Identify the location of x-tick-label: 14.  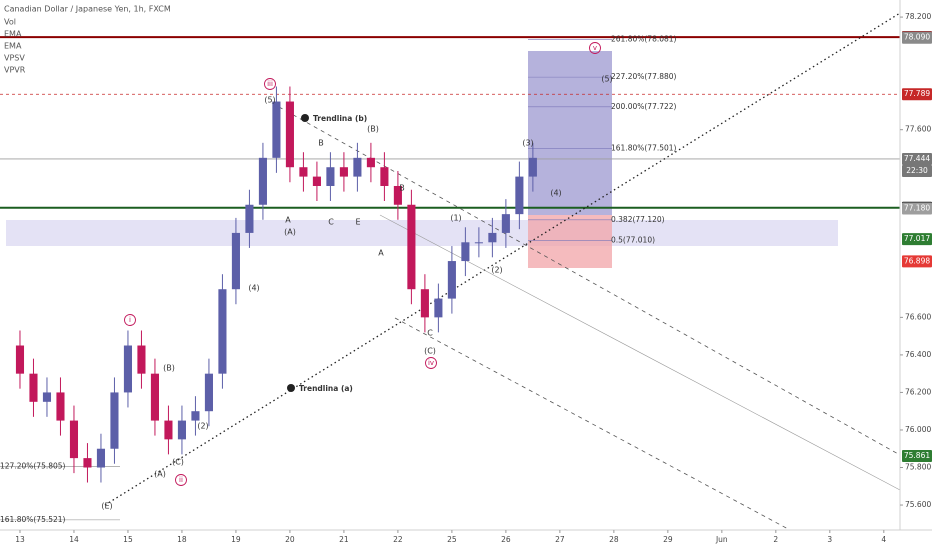
(74, 539).